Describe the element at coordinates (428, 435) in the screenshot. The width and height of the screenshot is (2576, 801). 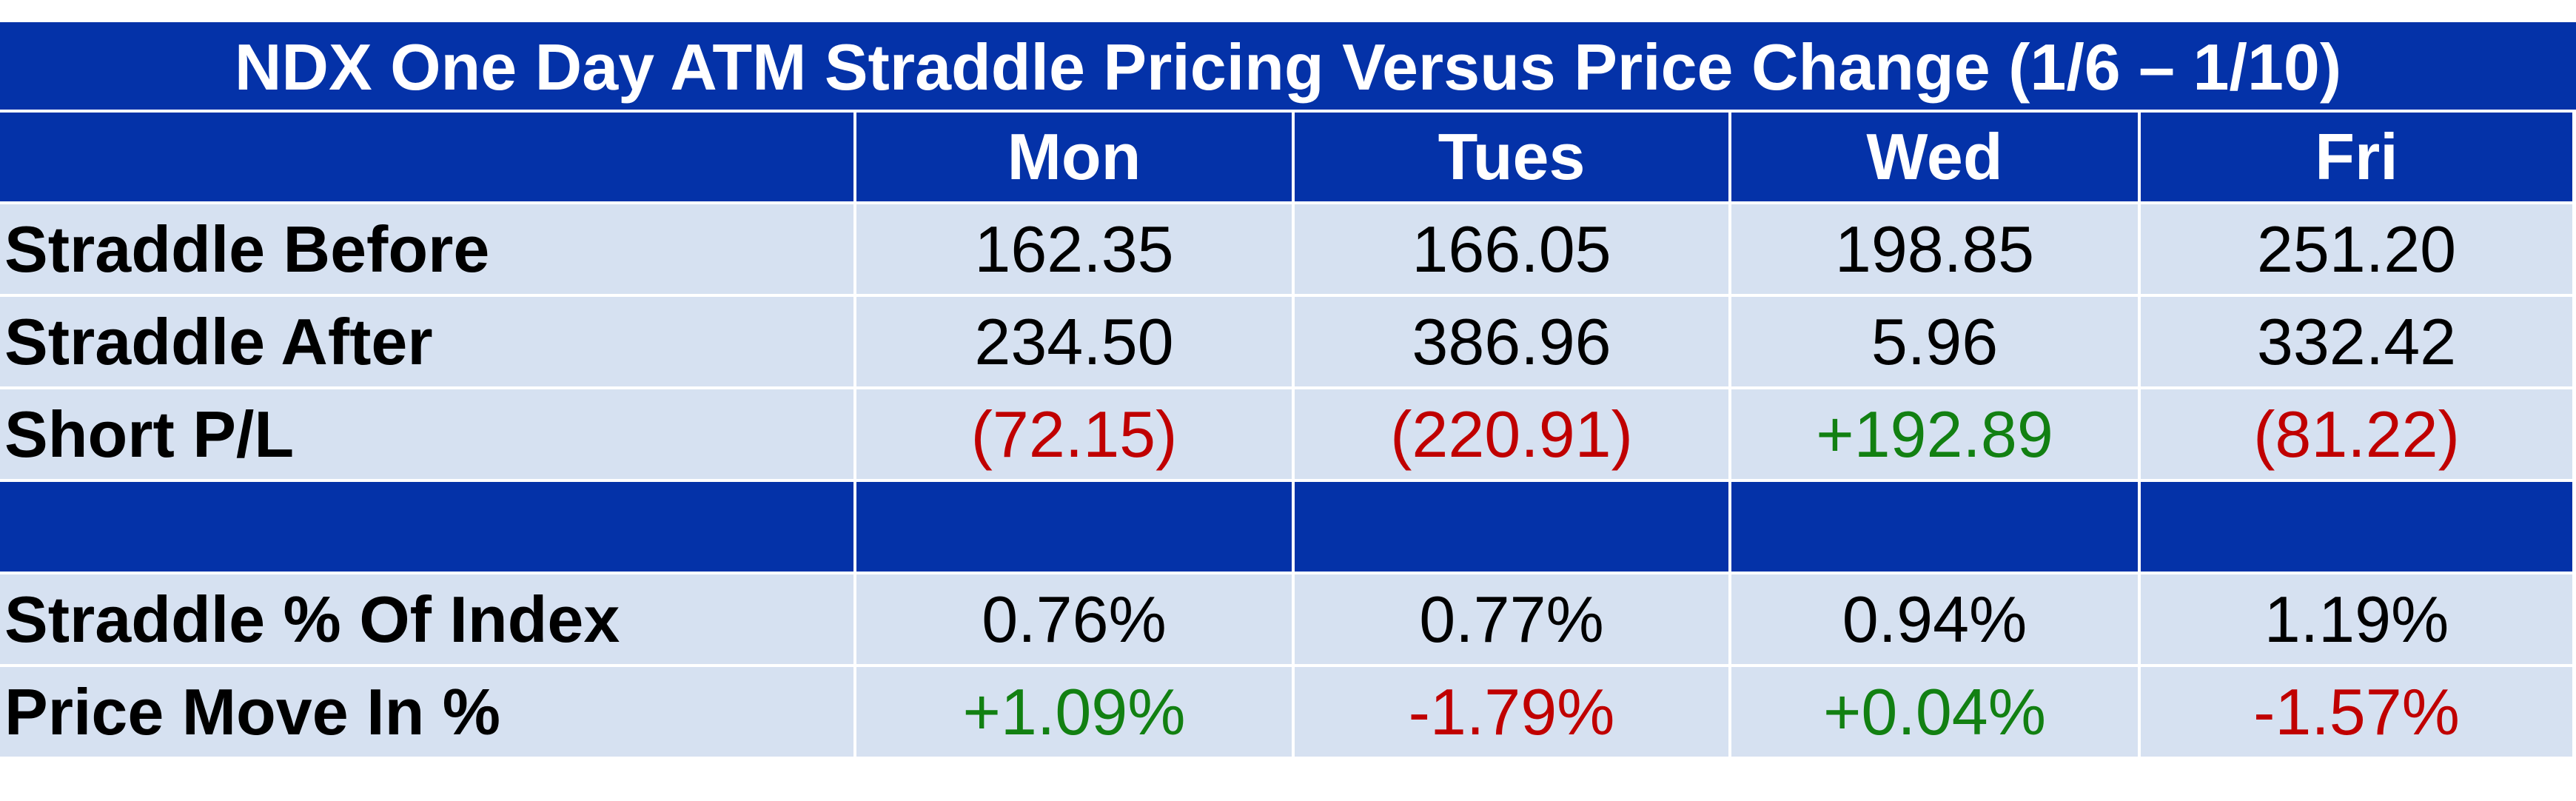
I see `row-label: Short P/L` at that location.